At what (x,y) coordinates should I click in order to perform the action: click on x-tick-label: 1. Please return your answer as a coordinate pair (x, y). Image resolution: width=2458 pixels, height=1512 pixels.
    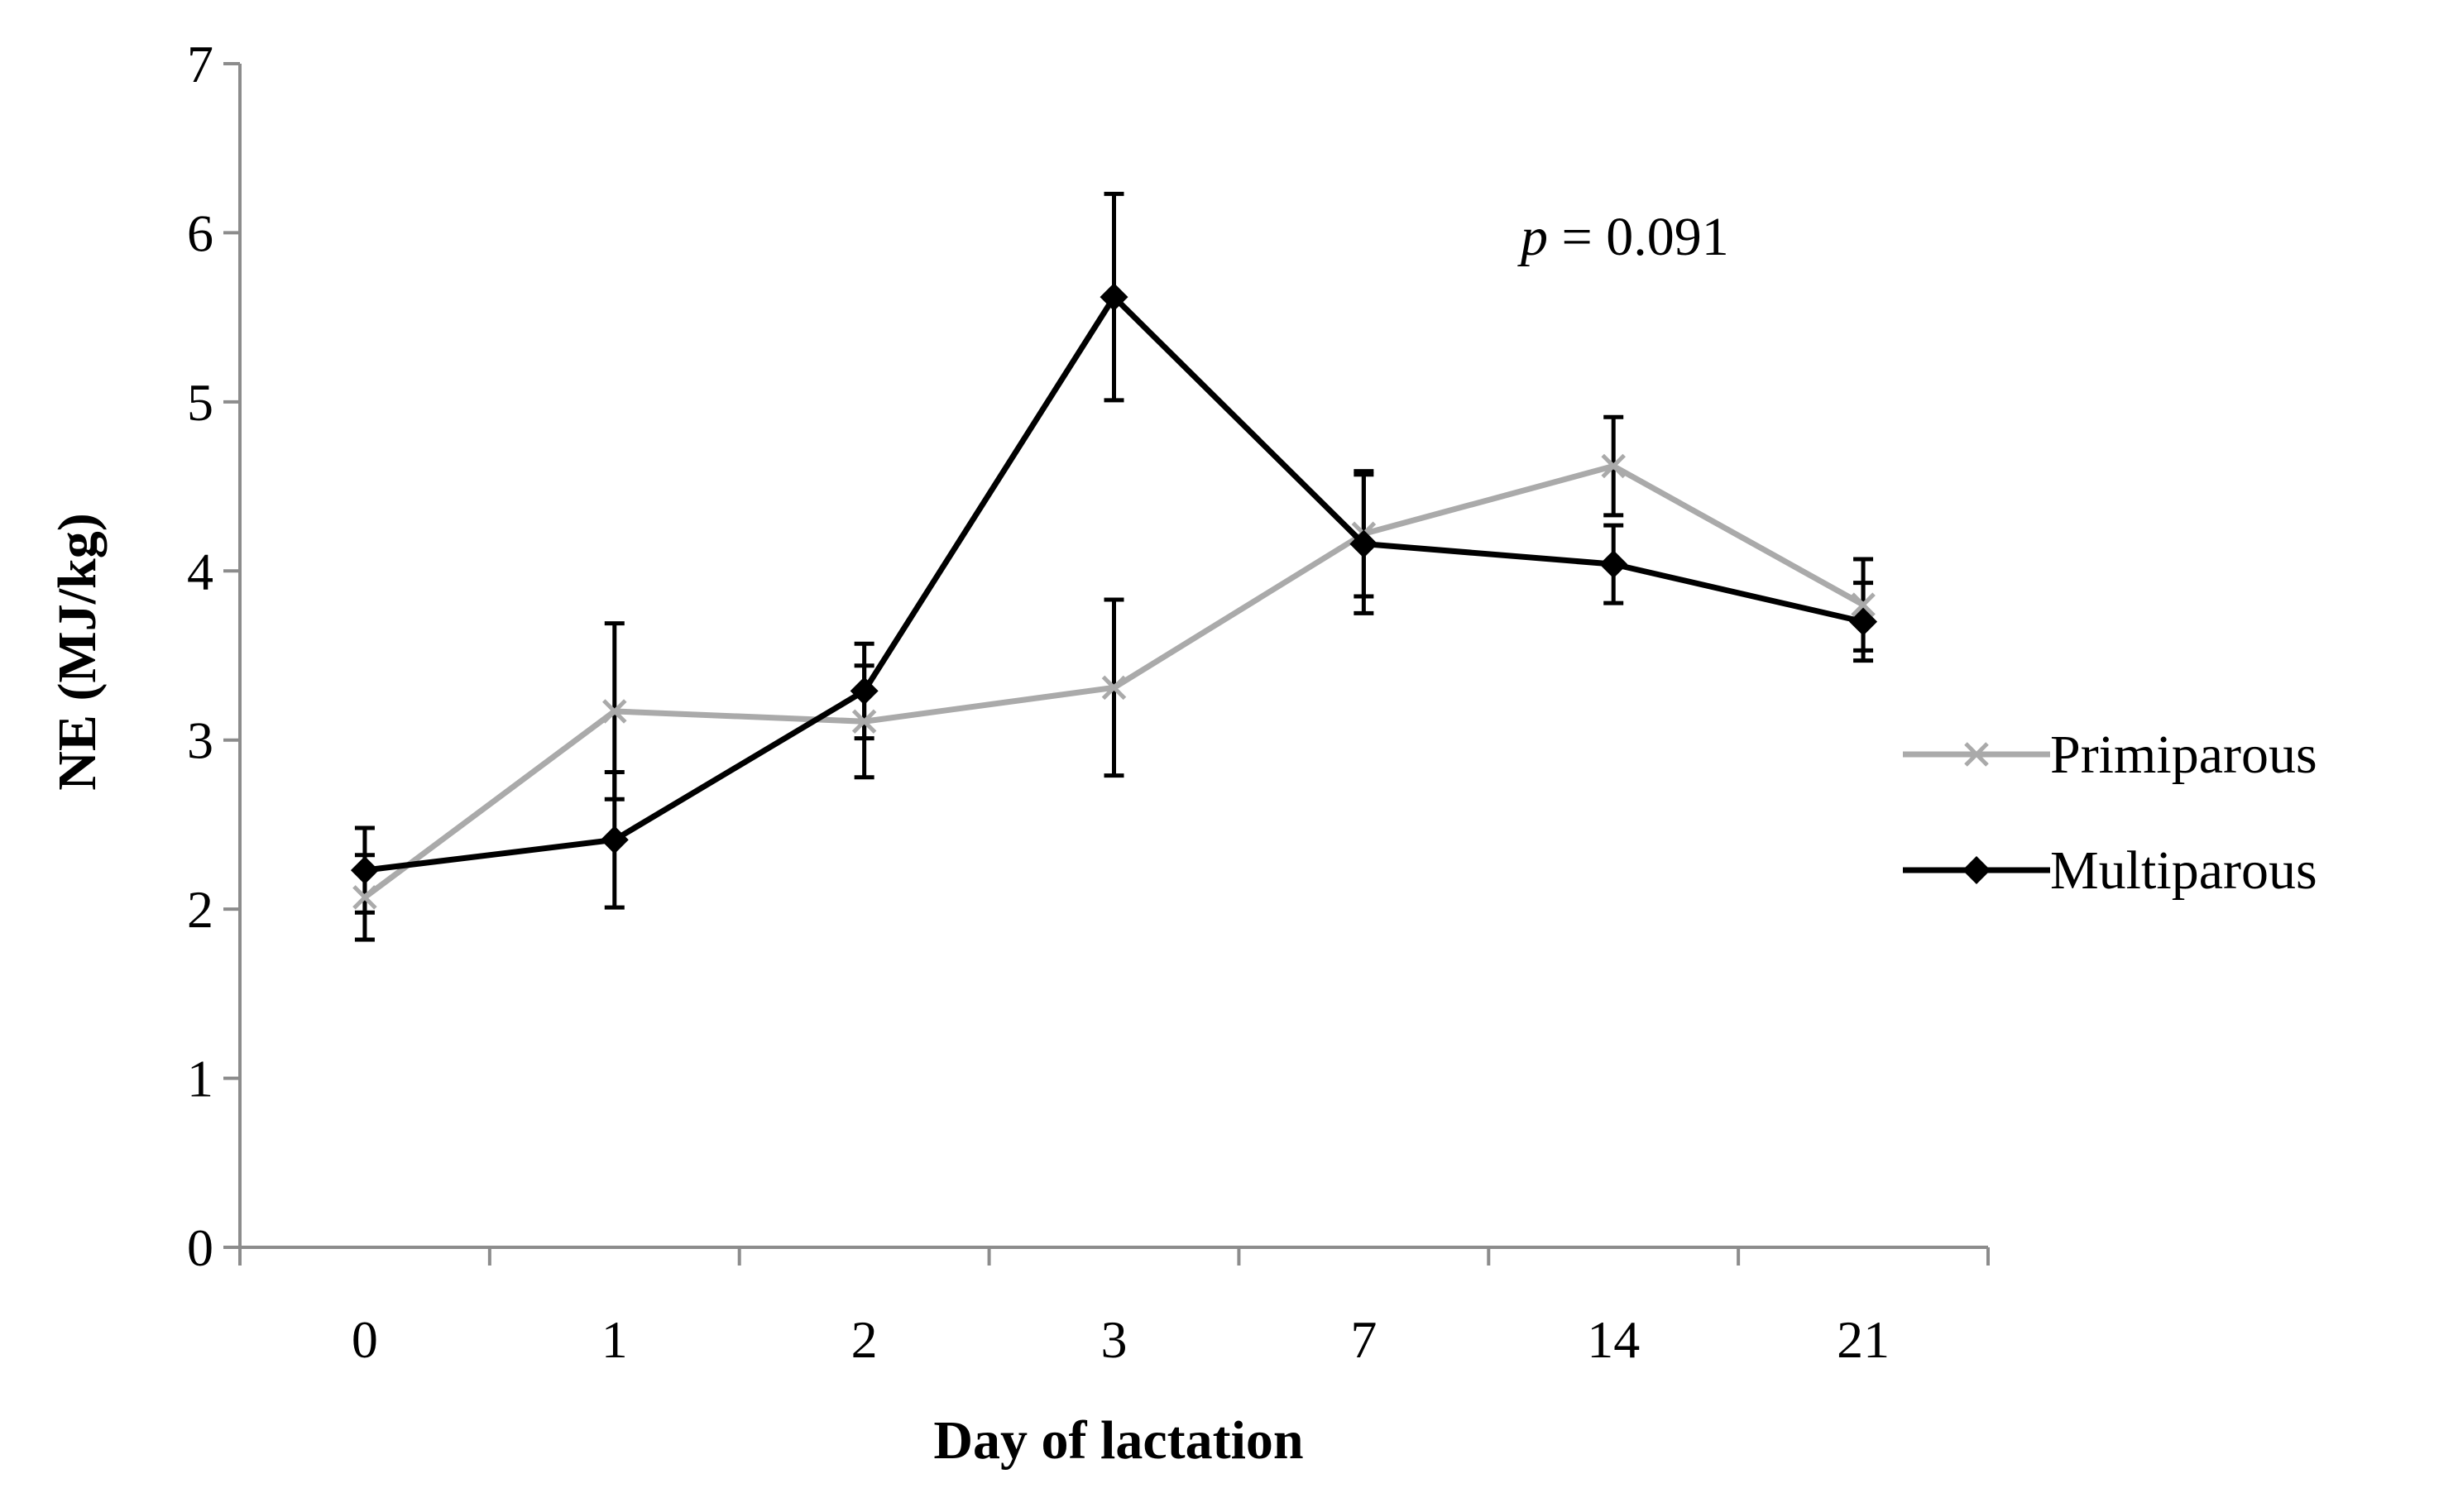
    Looking at the image, I should click on (614, 1339).